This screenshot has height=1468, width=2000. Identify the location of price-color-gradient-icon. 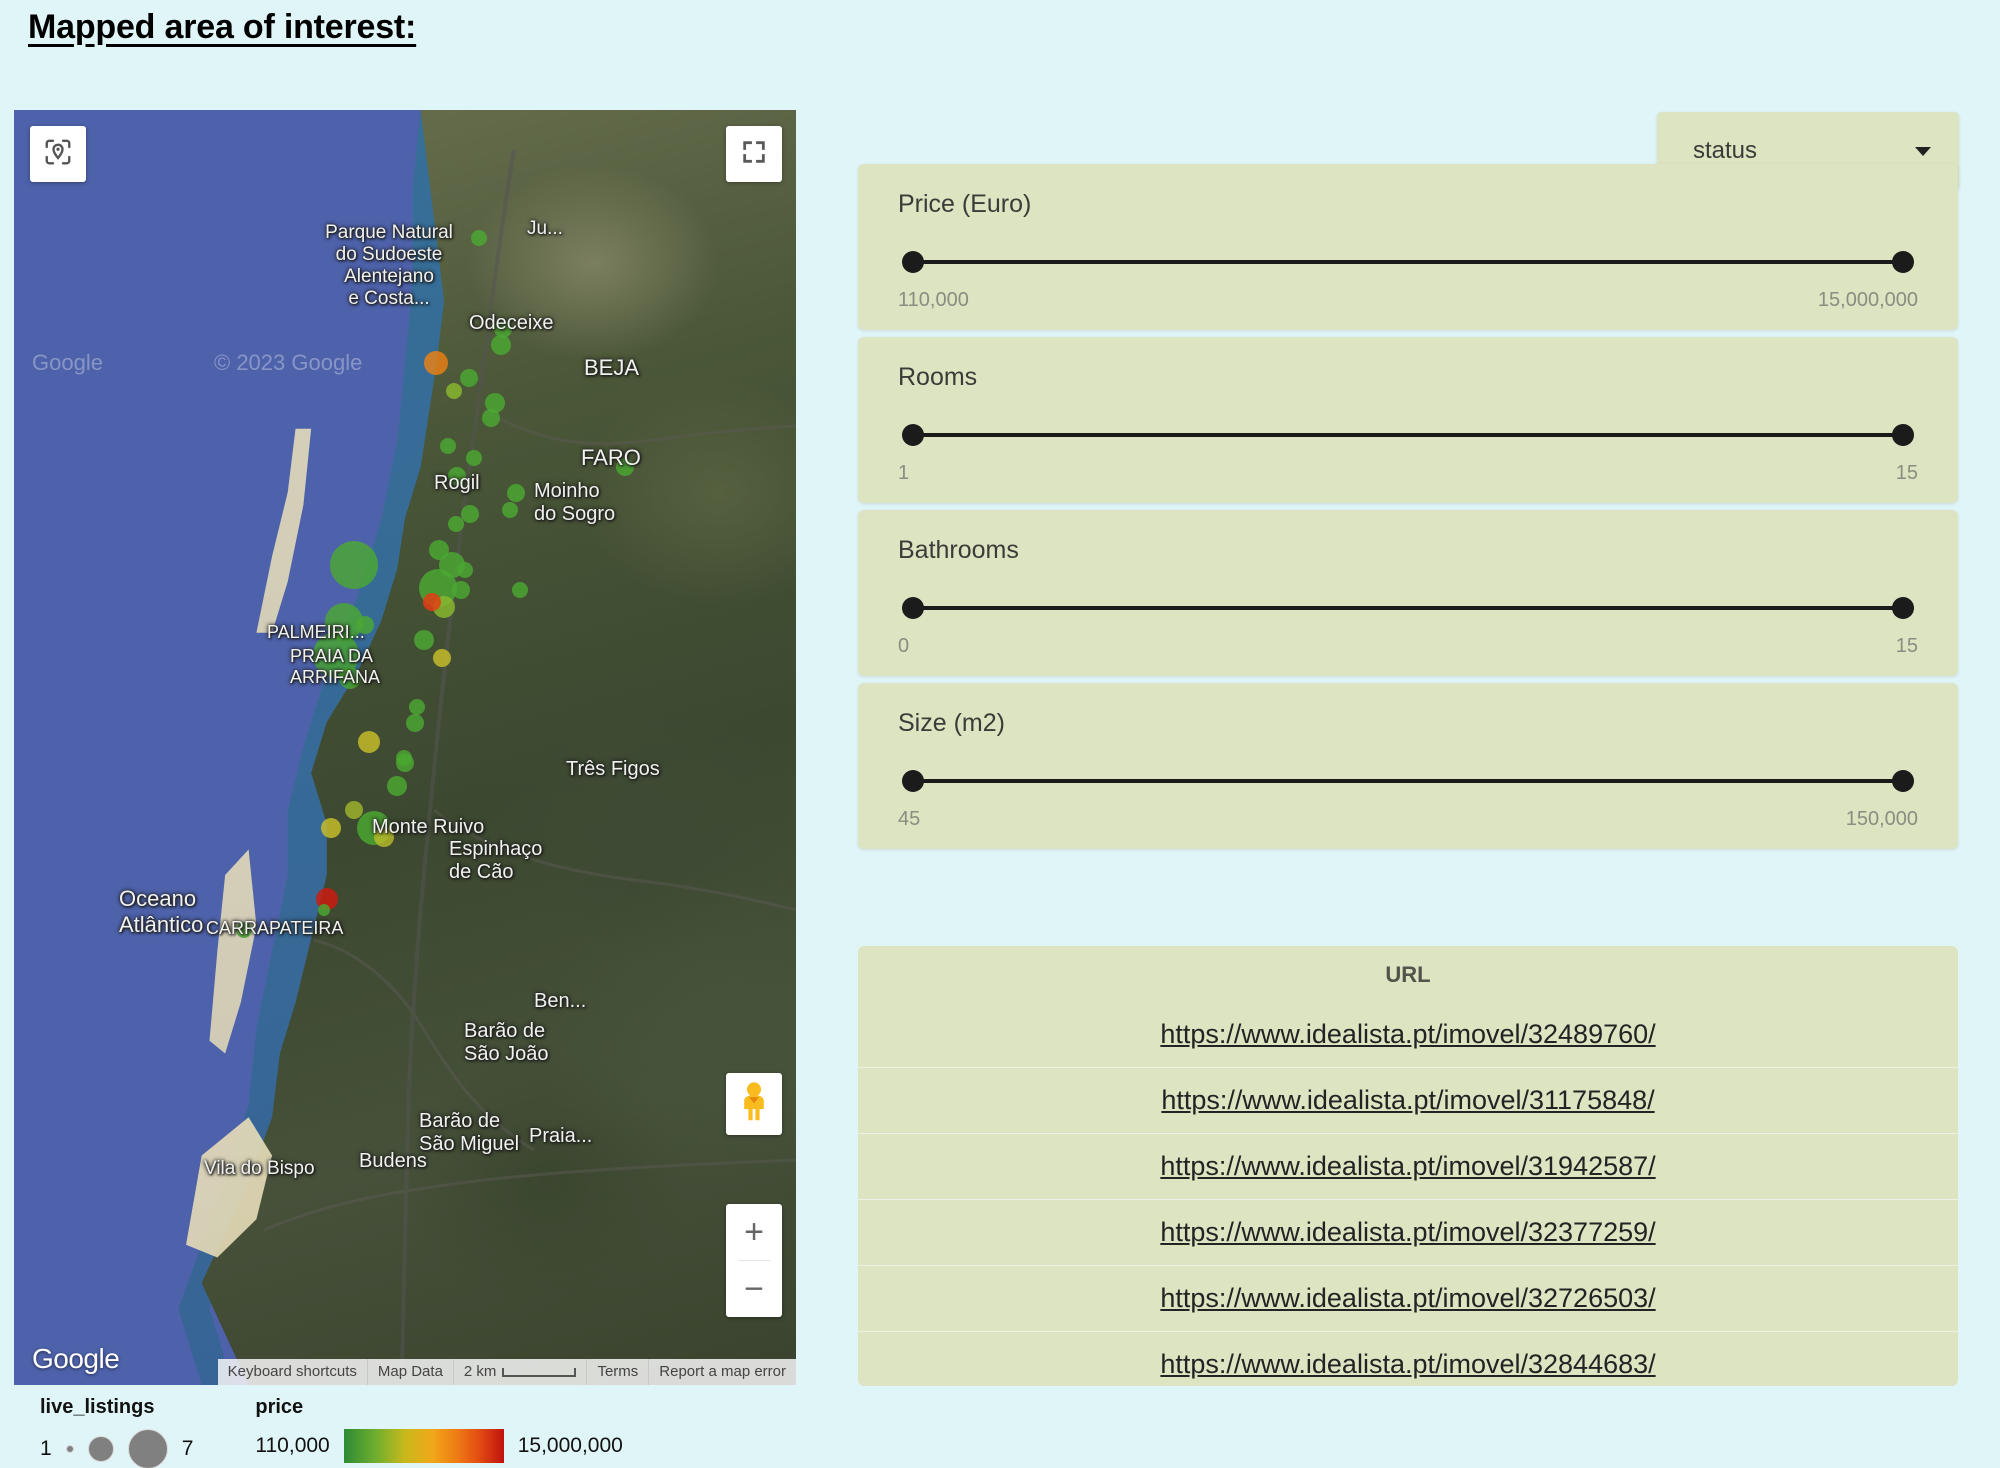
(423, 1446).